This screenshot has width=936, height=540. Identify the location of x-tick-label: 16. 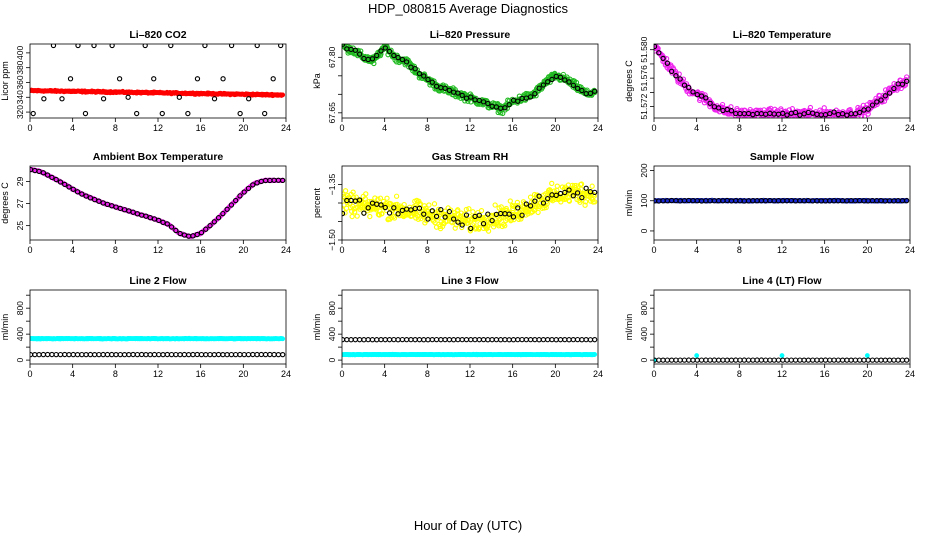
(201, 374).